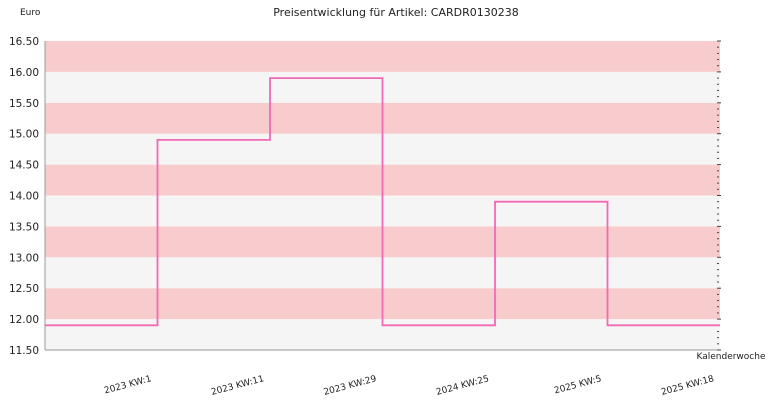 This screenshot has height=404, width=770. I want to click on x-tick-label: 2023 KW:11, so click(237, 386).